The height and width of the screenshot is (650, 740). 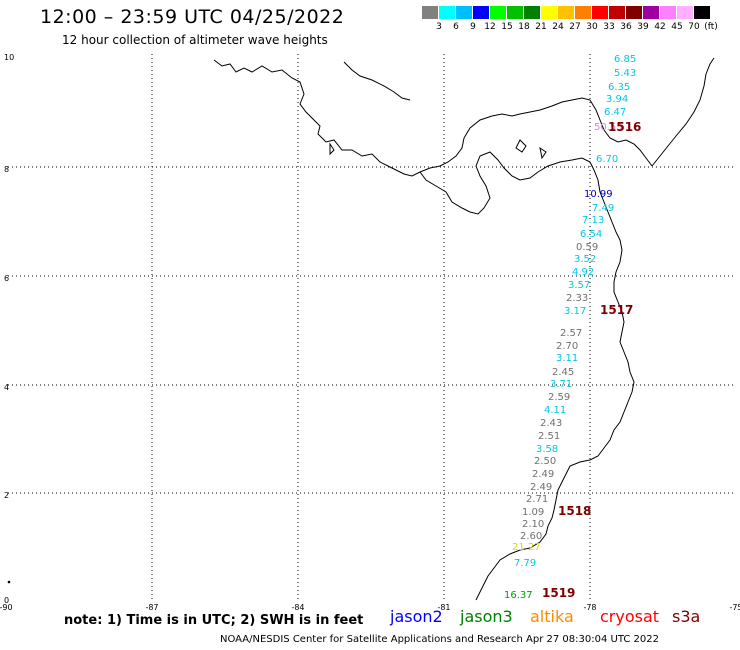 I want to click on wave-height-label: 7.79, so click(x=525, y=563).